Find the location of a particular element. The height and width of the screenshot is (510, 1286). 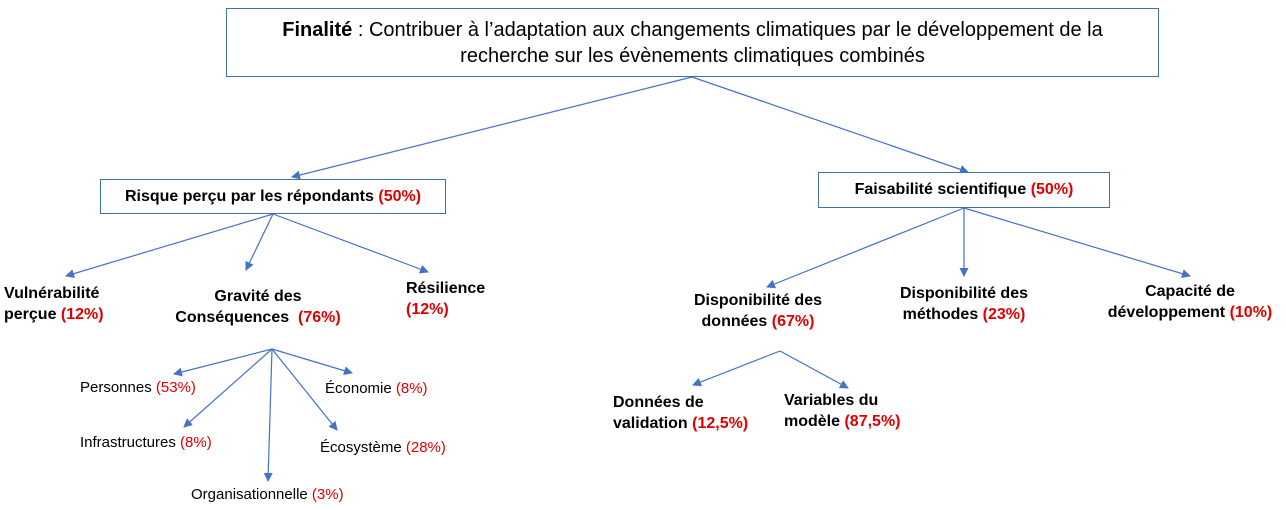

edge-risk-severity is located at coordinates (259, 242).